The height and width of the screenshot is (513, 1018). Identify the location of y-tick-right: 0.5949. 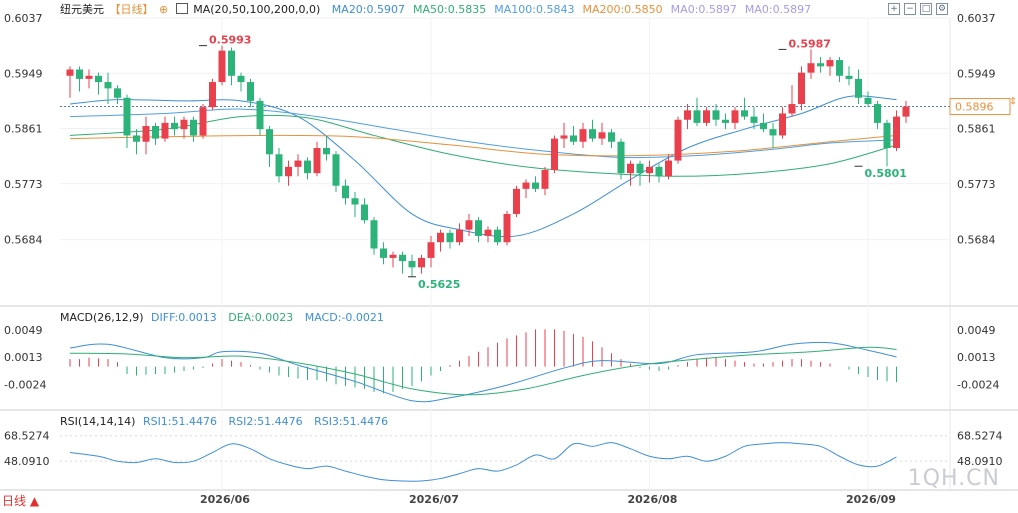
(976, 73).